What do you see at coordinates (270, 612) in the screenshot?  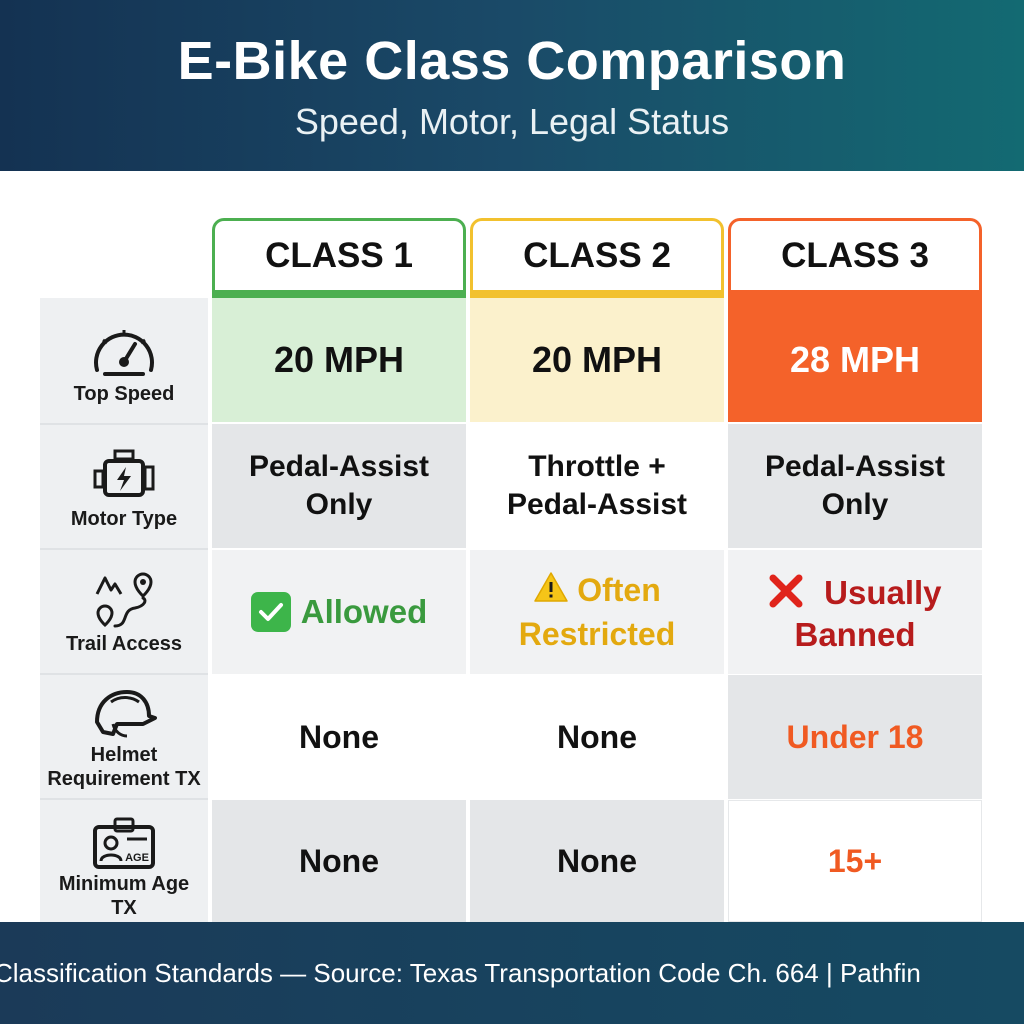 I see `checkmark-icon` at bounding box center [270, 612].